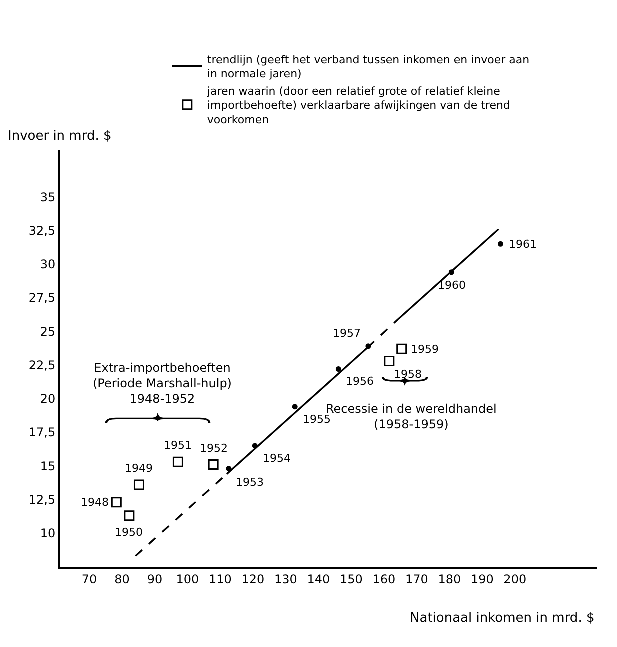 This screenshot has width=617, height=647. Describe the element at coordinates (214, 448) in the screenshot. I see `annotation: 1952` at that location.